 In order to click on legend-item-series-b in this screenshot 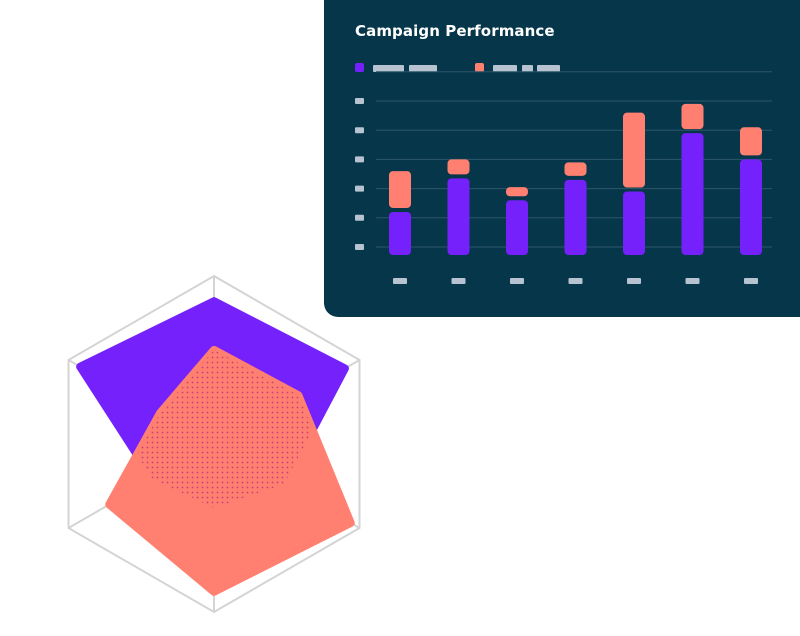, I will do `click(525, 66)`.